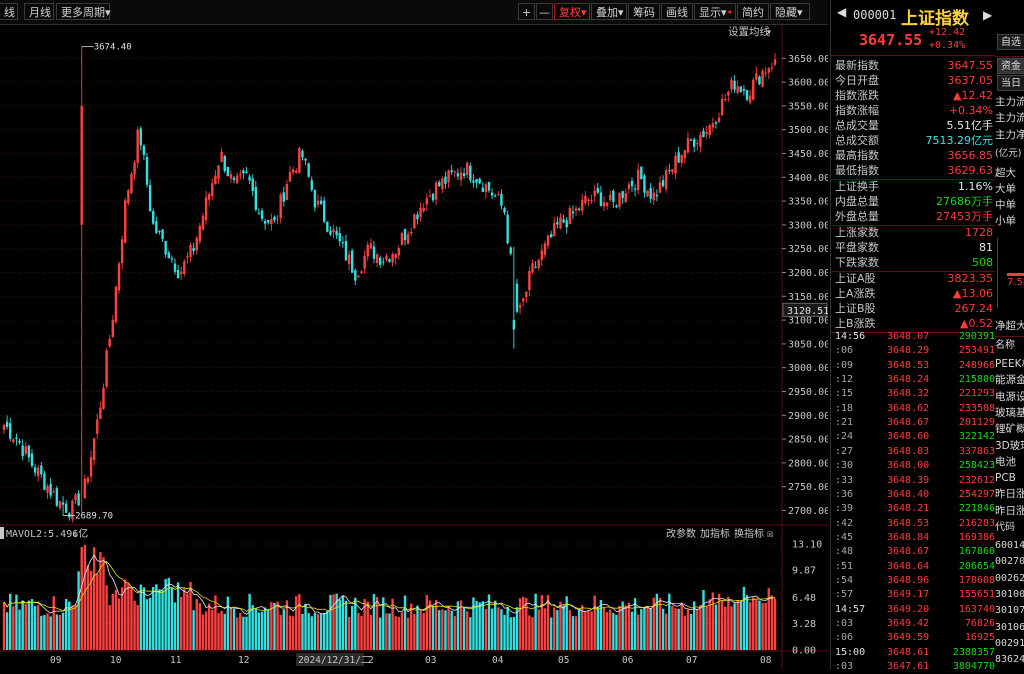  I want to click on period-button-month: 月线, so click(39, 11).